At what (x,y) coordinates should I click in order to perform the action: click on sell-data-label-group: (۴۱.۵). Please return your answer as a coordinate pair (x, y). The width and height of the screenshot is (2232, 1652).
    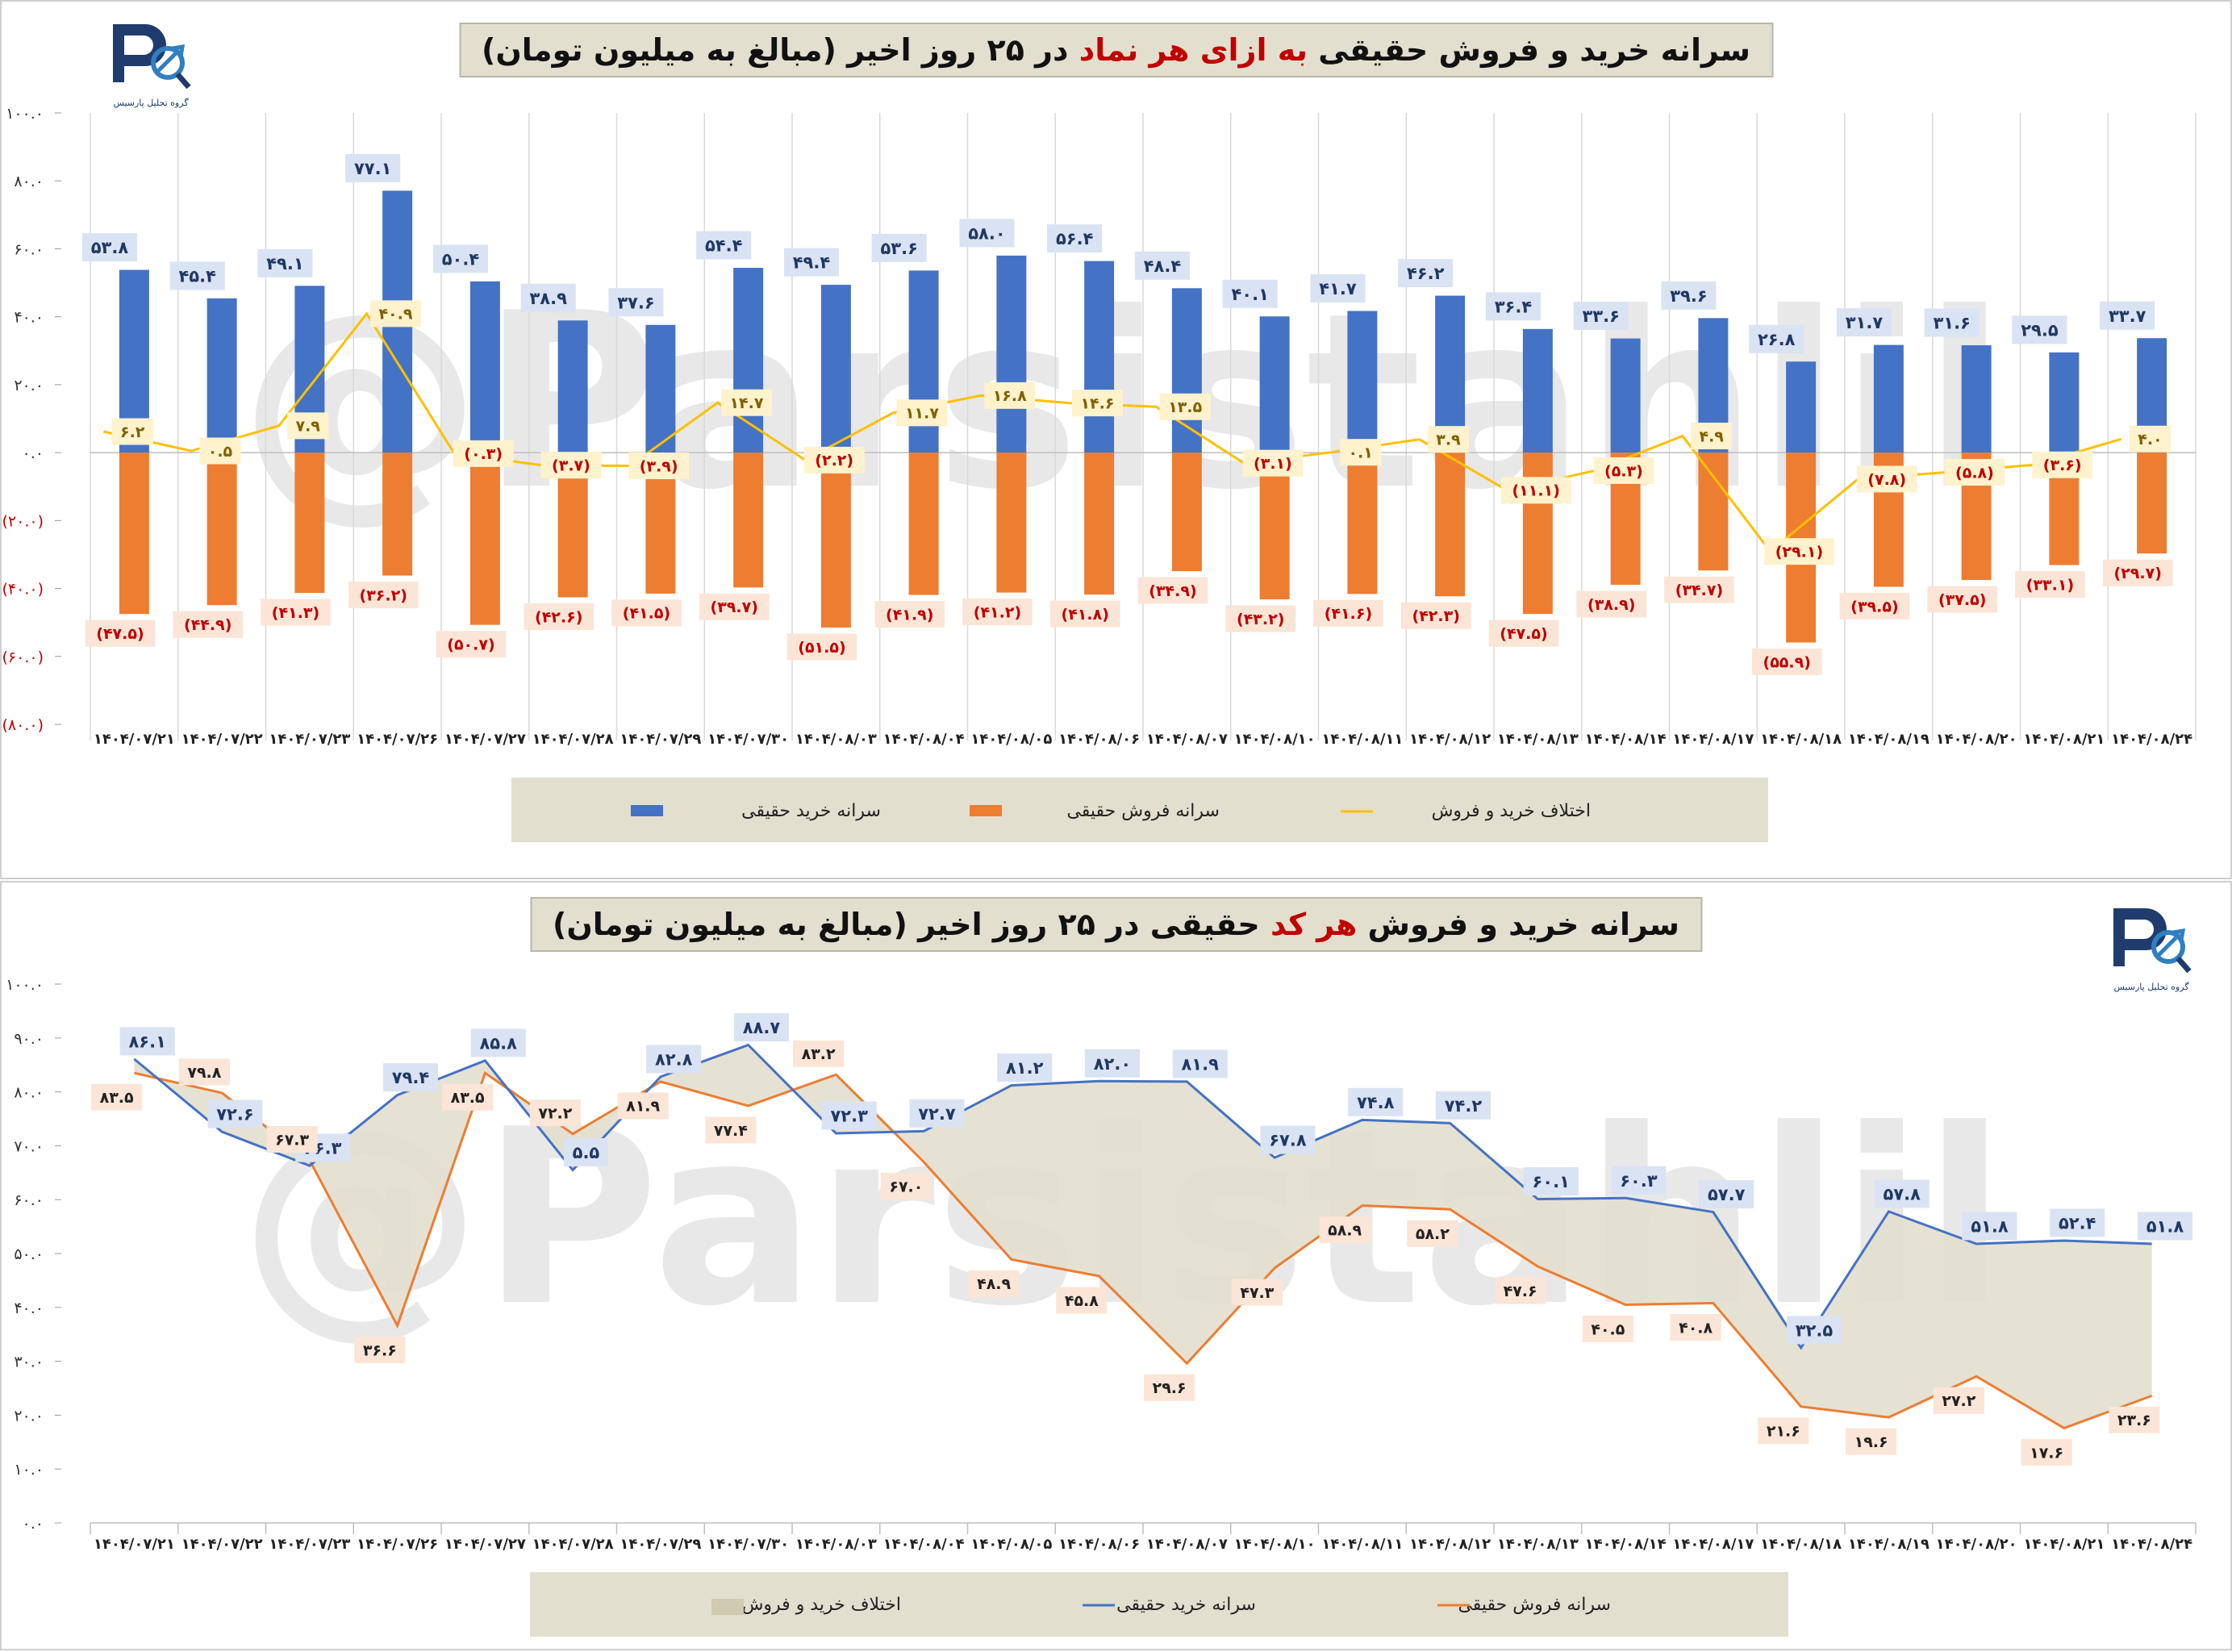
    Looking at the image, I should click on (646, 613).